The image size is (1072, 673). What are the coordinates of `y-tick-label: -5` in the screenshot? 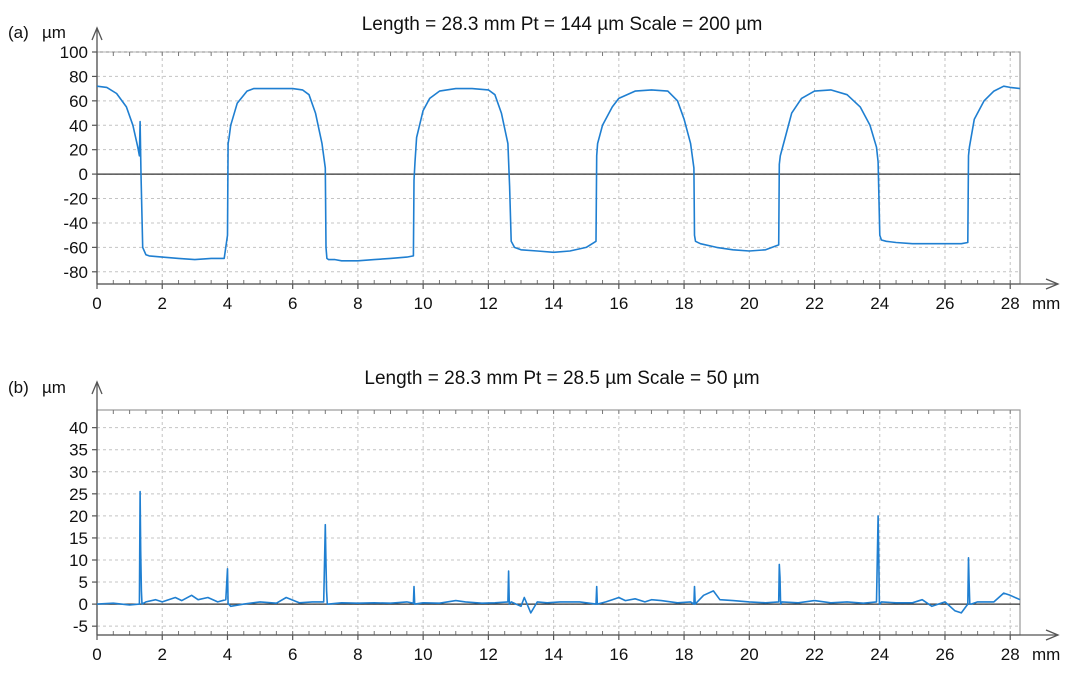 It's located at (80, 626).